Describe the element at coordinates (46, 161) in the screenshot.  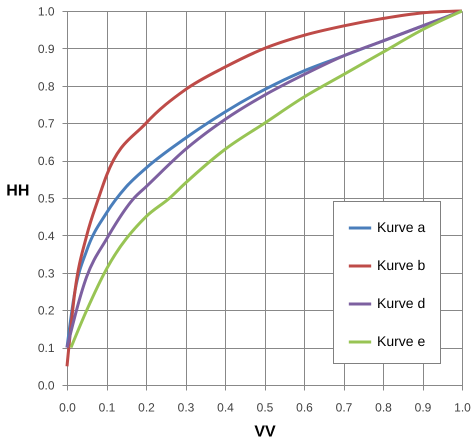
I see `y-tick-label: 0.6` at that location.